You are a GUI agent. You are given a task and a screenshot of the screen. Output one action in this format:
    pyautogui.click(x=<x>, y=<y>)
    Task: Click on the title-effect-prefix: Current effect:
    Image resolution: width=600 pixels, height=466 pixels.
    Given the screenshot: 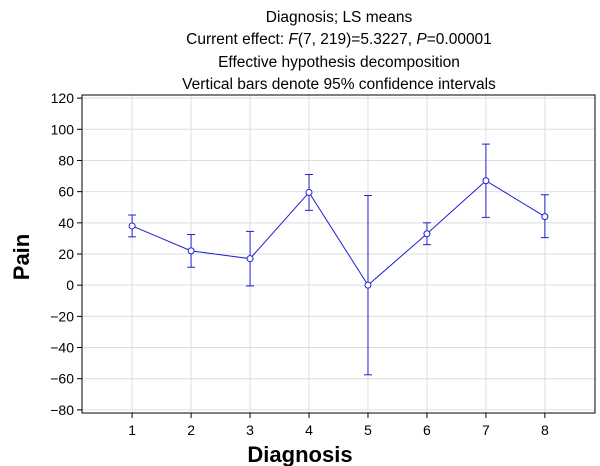 What is the action you would take?
    pyautogui.click(x=237, y=39)
    